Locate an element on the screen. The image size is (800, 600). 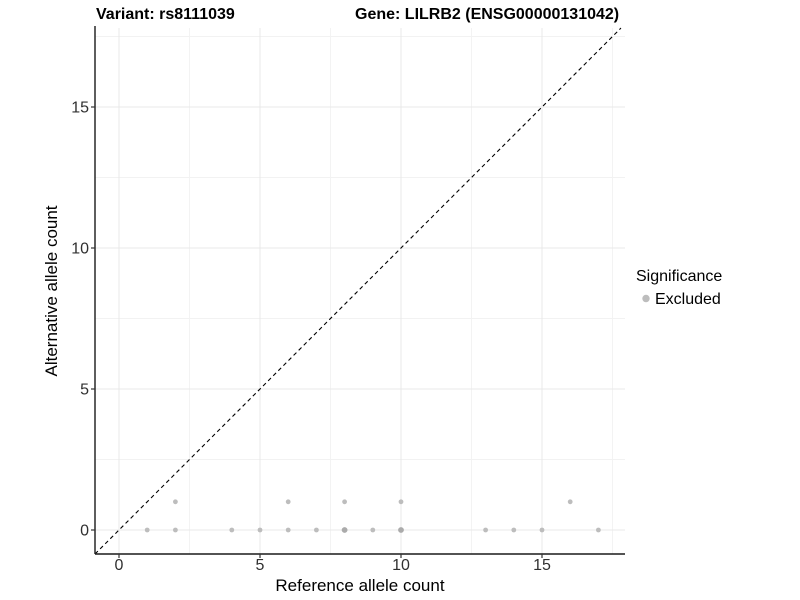
x-axis-title: Reference allele count is located at coordinates (359, 585).